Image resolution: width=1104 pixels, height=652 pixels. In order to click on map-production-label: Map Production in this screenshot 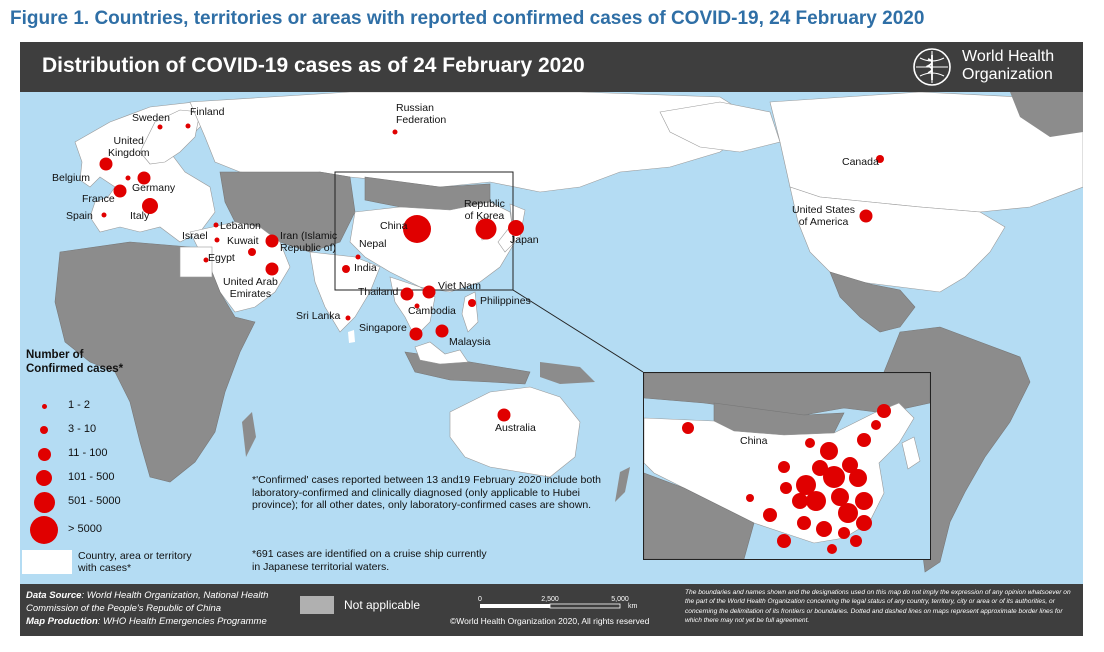, I will do `click(62, 621)`.